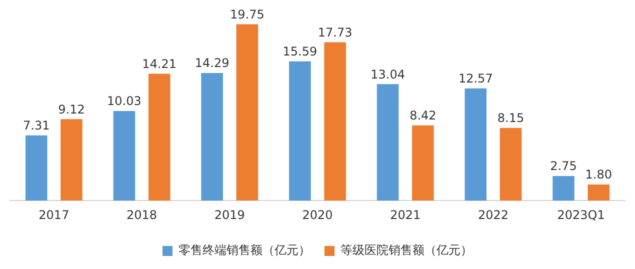 The height and width of the screenshot is (269, 635). Describe the element at coordinates (406, 250) in the screenshot. I see `legend-label: 等级医院销售额（亿元）` at that location.